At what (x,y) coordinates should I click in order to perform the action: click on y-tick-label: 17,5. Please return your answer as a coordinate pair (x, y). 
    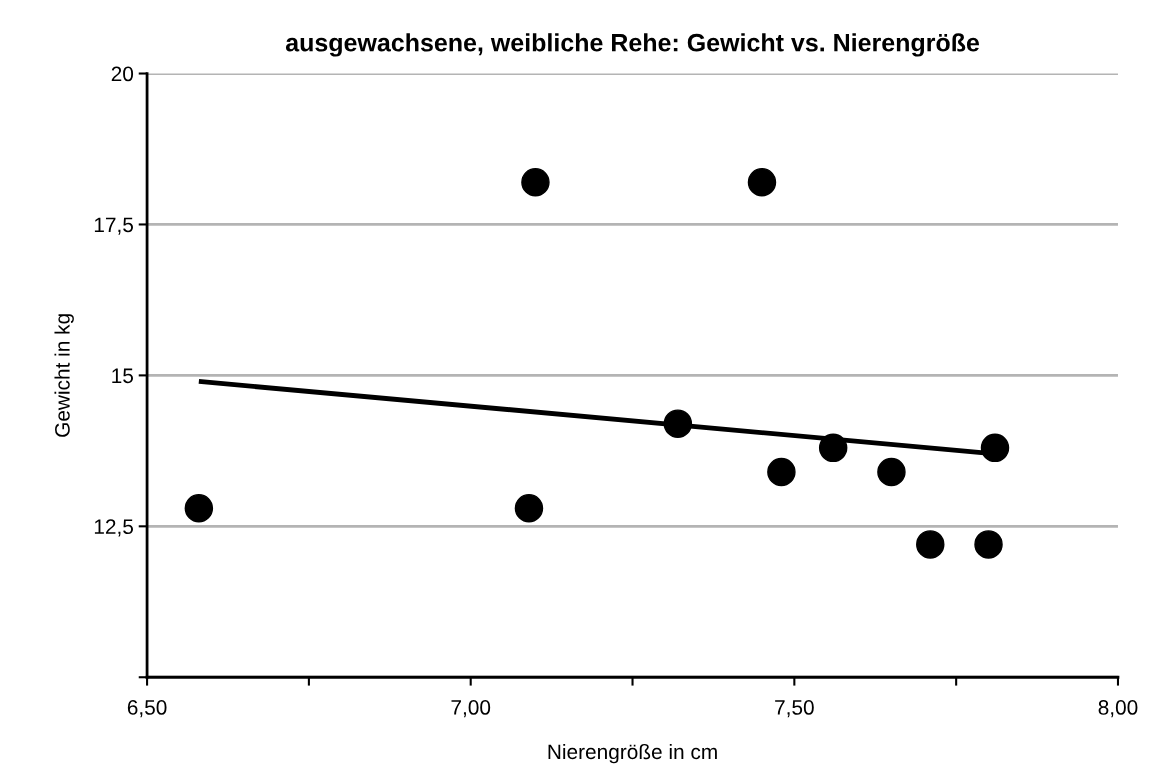
    Looking at the image, I should click on (114, 226).